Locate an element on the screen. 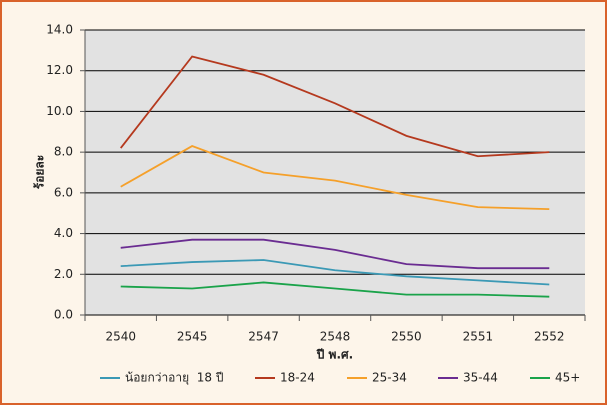 Image resolution: width=607 pixels, height=405 pixels. x-tick-label: 2547 is located at coordinates (263, 337).